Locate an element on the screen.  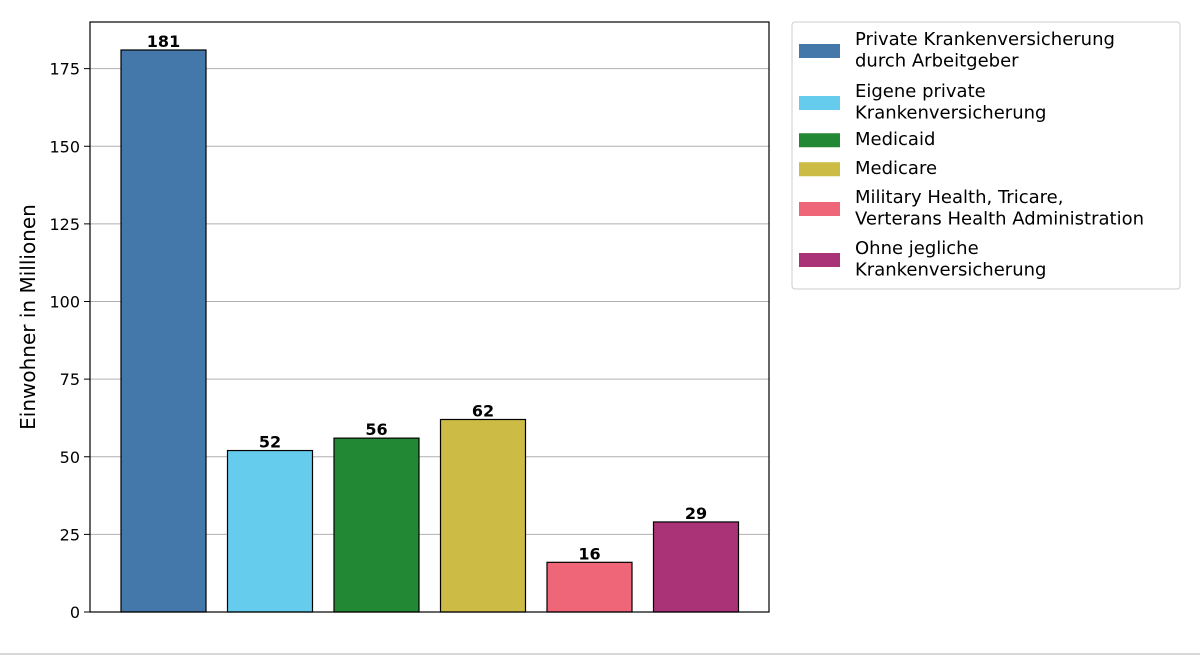
legend-label: Ohne jegliche is located at coordinates (917, 248).